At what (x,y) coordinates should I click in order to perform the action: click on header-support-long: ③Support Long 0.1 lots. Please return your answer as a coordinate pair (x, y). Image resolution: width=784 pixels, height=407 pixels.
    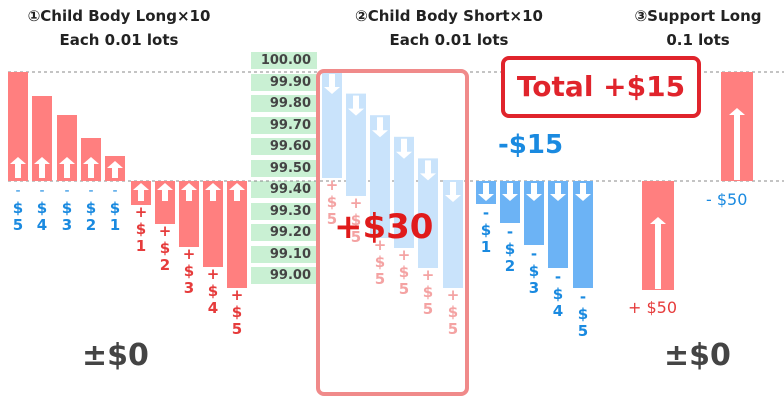
    Looking at the image, I should click on (698, 28).